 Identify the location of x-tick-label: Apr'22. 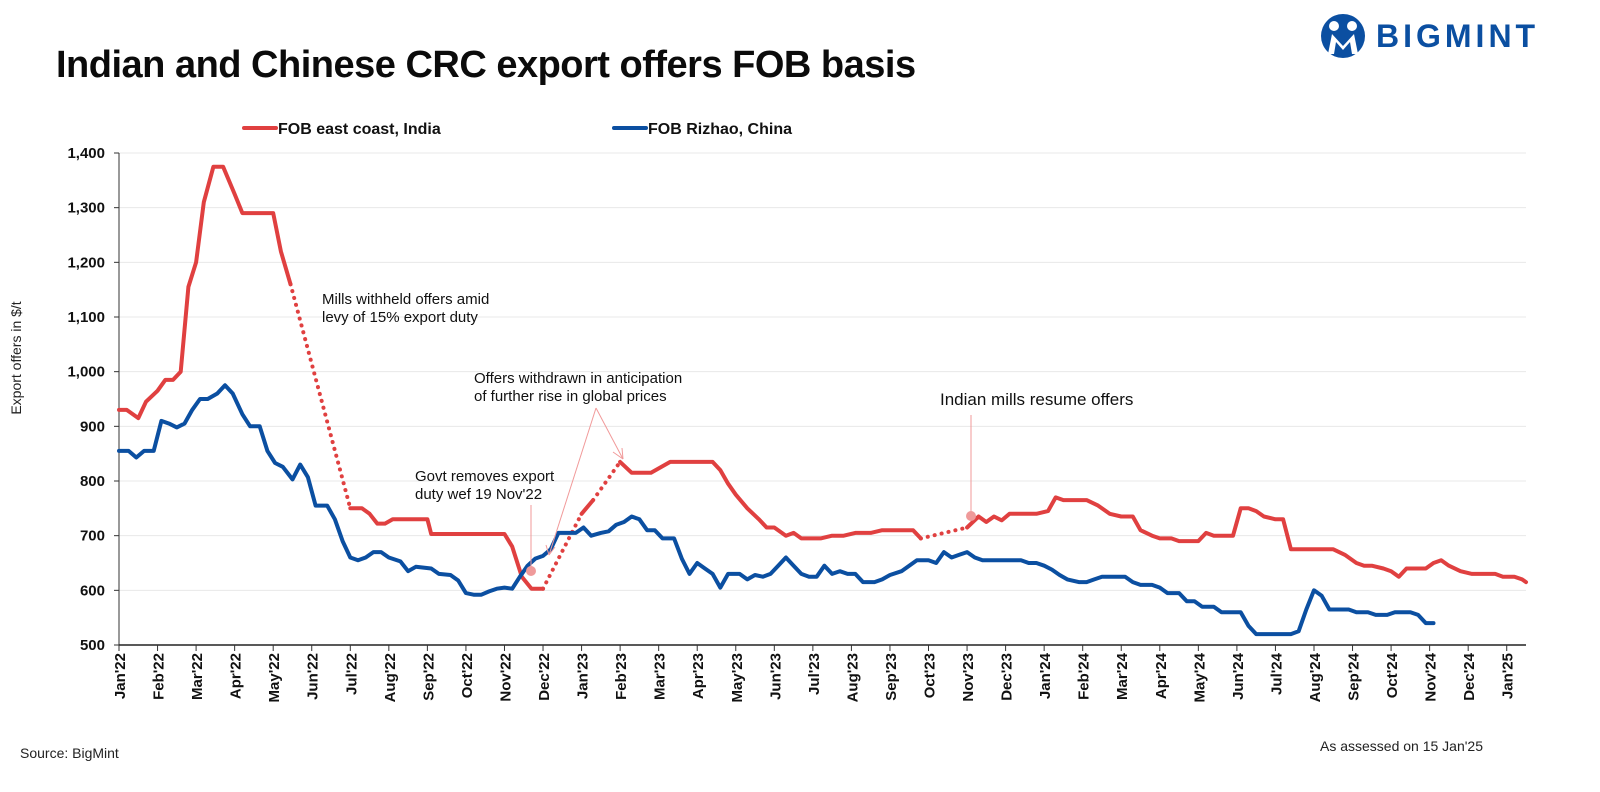
(236, 676).